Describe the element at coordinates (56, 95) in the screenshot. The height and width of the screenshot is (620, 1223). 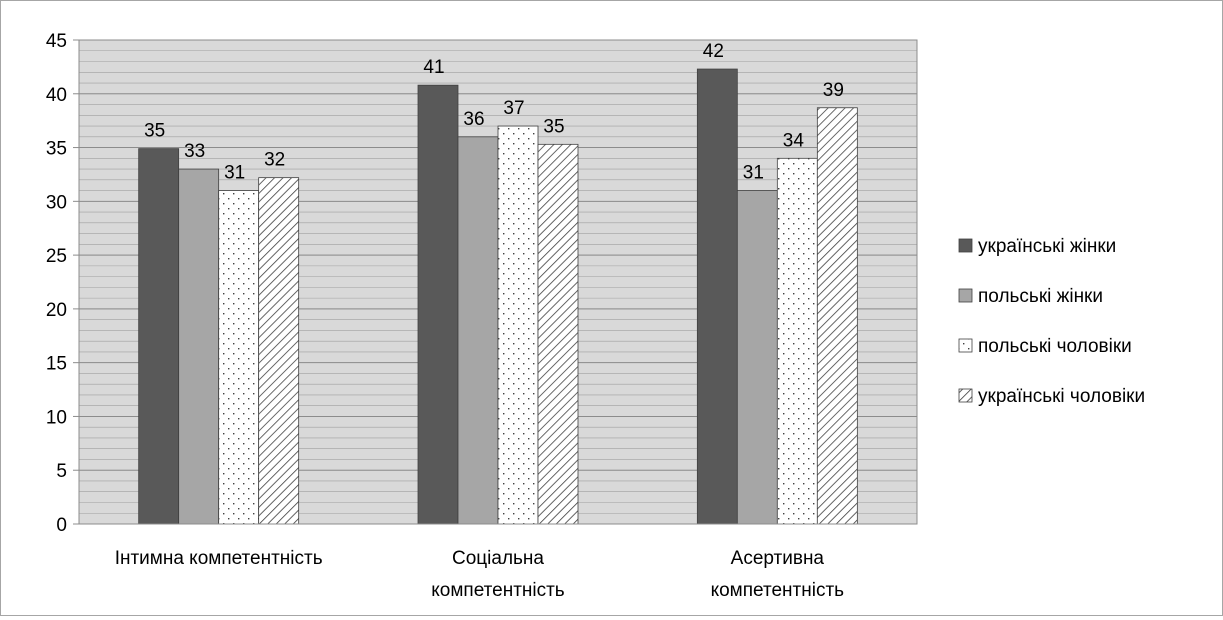
I see `y-tick-label: 40` at that location.